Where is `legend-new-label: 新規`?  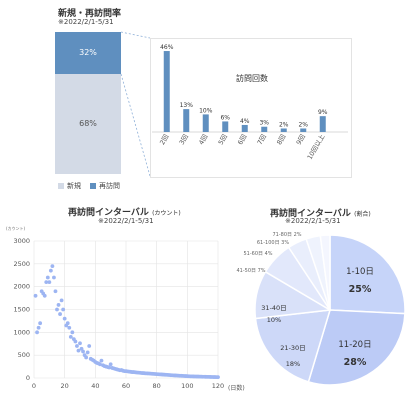 legend-new-label: 新規 is located at coordinates (74, 186).